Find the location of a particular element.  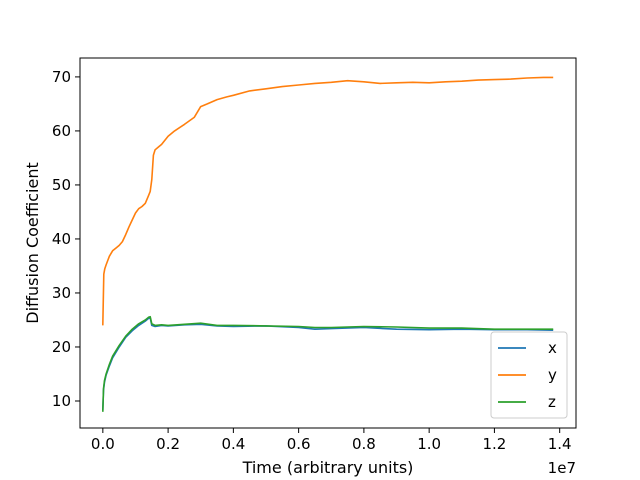

x-tick-label: 1.4 is located at coordinates (560, 444).